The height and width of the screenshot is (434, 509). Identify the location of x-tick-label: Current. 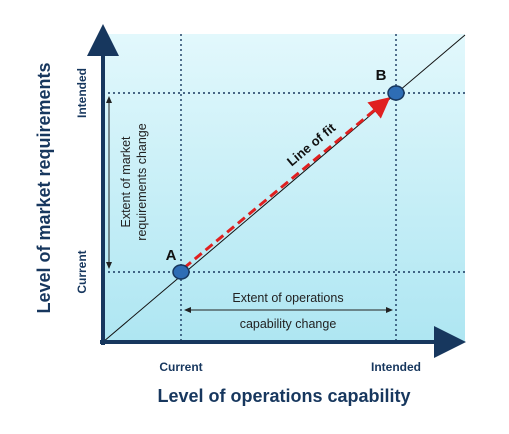
(180, 367).